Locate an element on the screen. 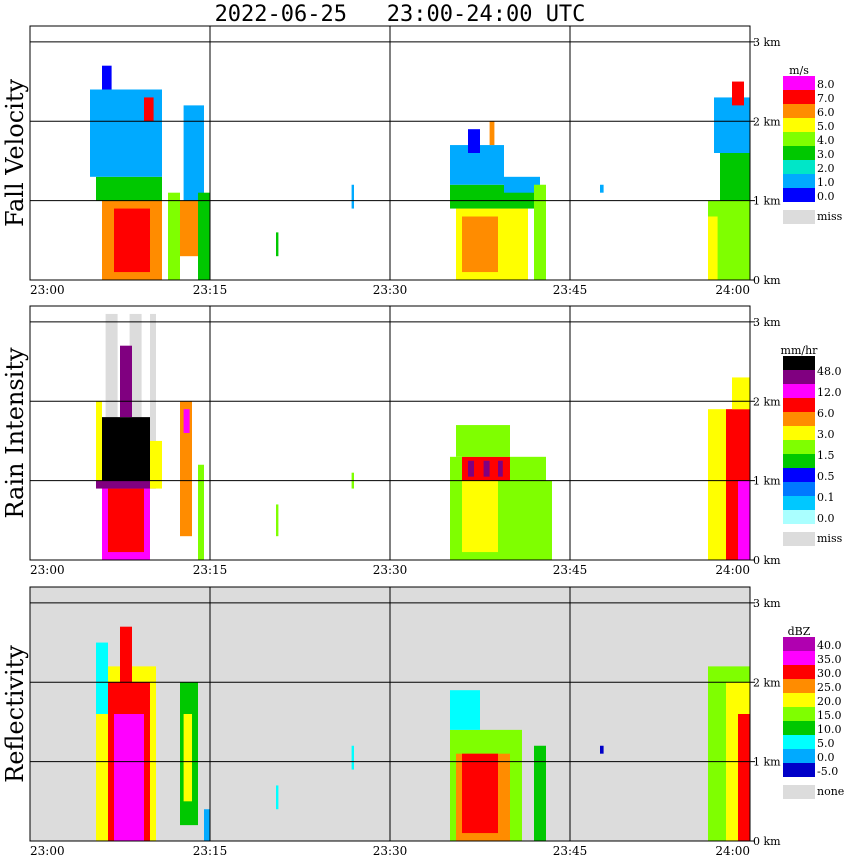  legend-label: 12.0 is located at coordinates (829, 392).